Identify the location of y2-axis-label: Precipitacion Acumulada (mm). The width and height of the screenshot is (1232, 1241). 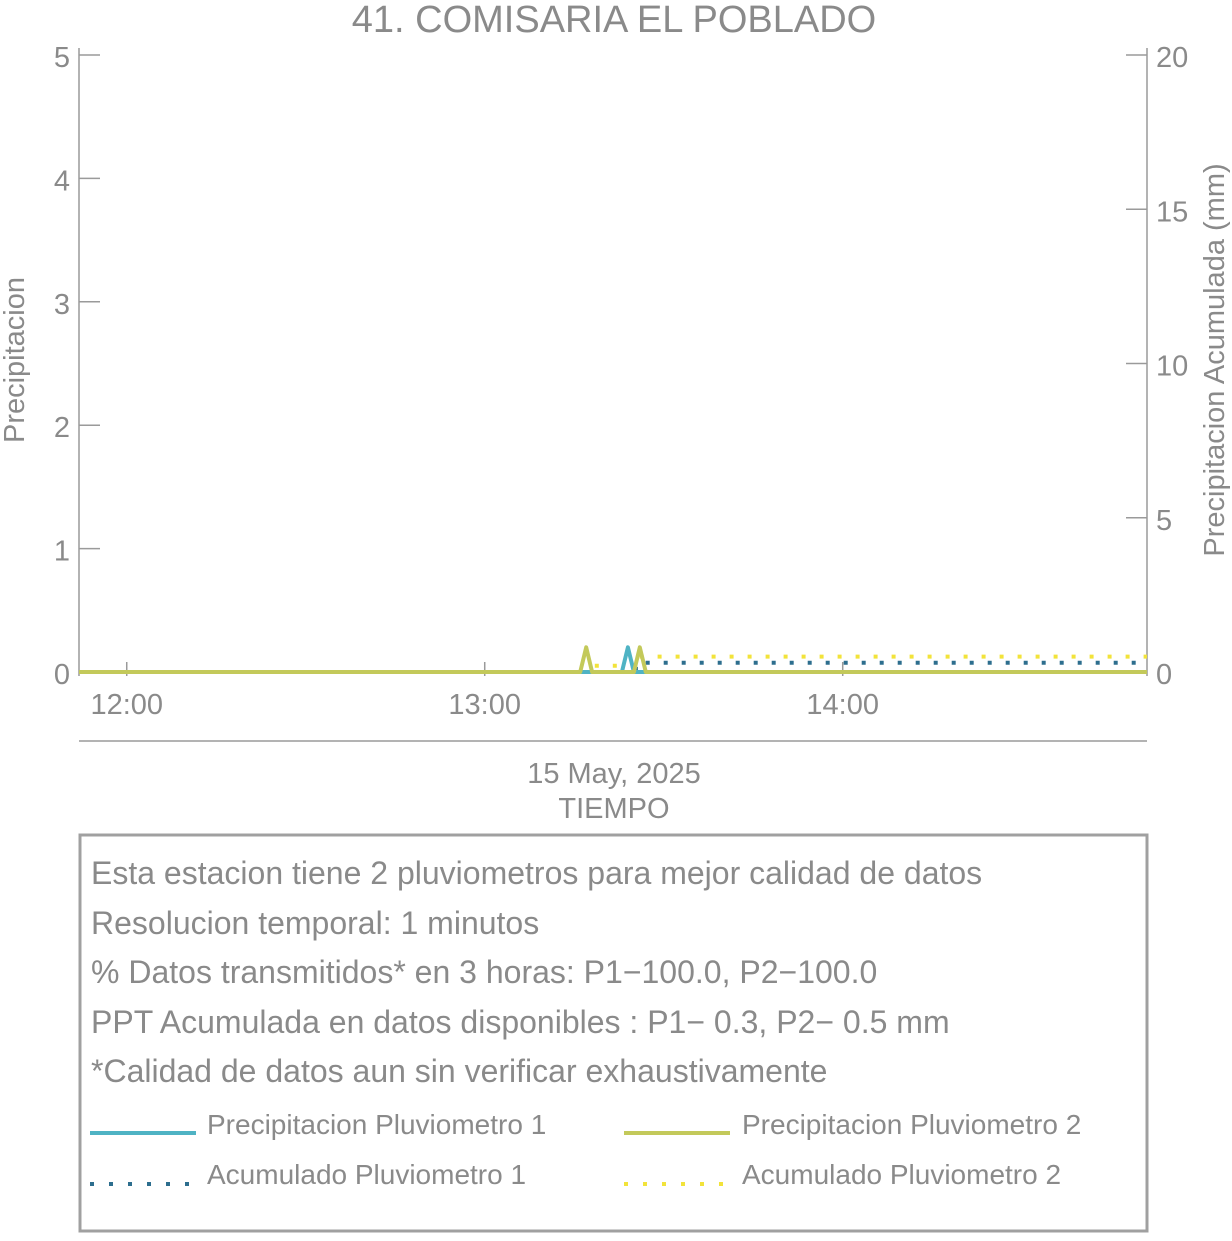
(1215, 359).